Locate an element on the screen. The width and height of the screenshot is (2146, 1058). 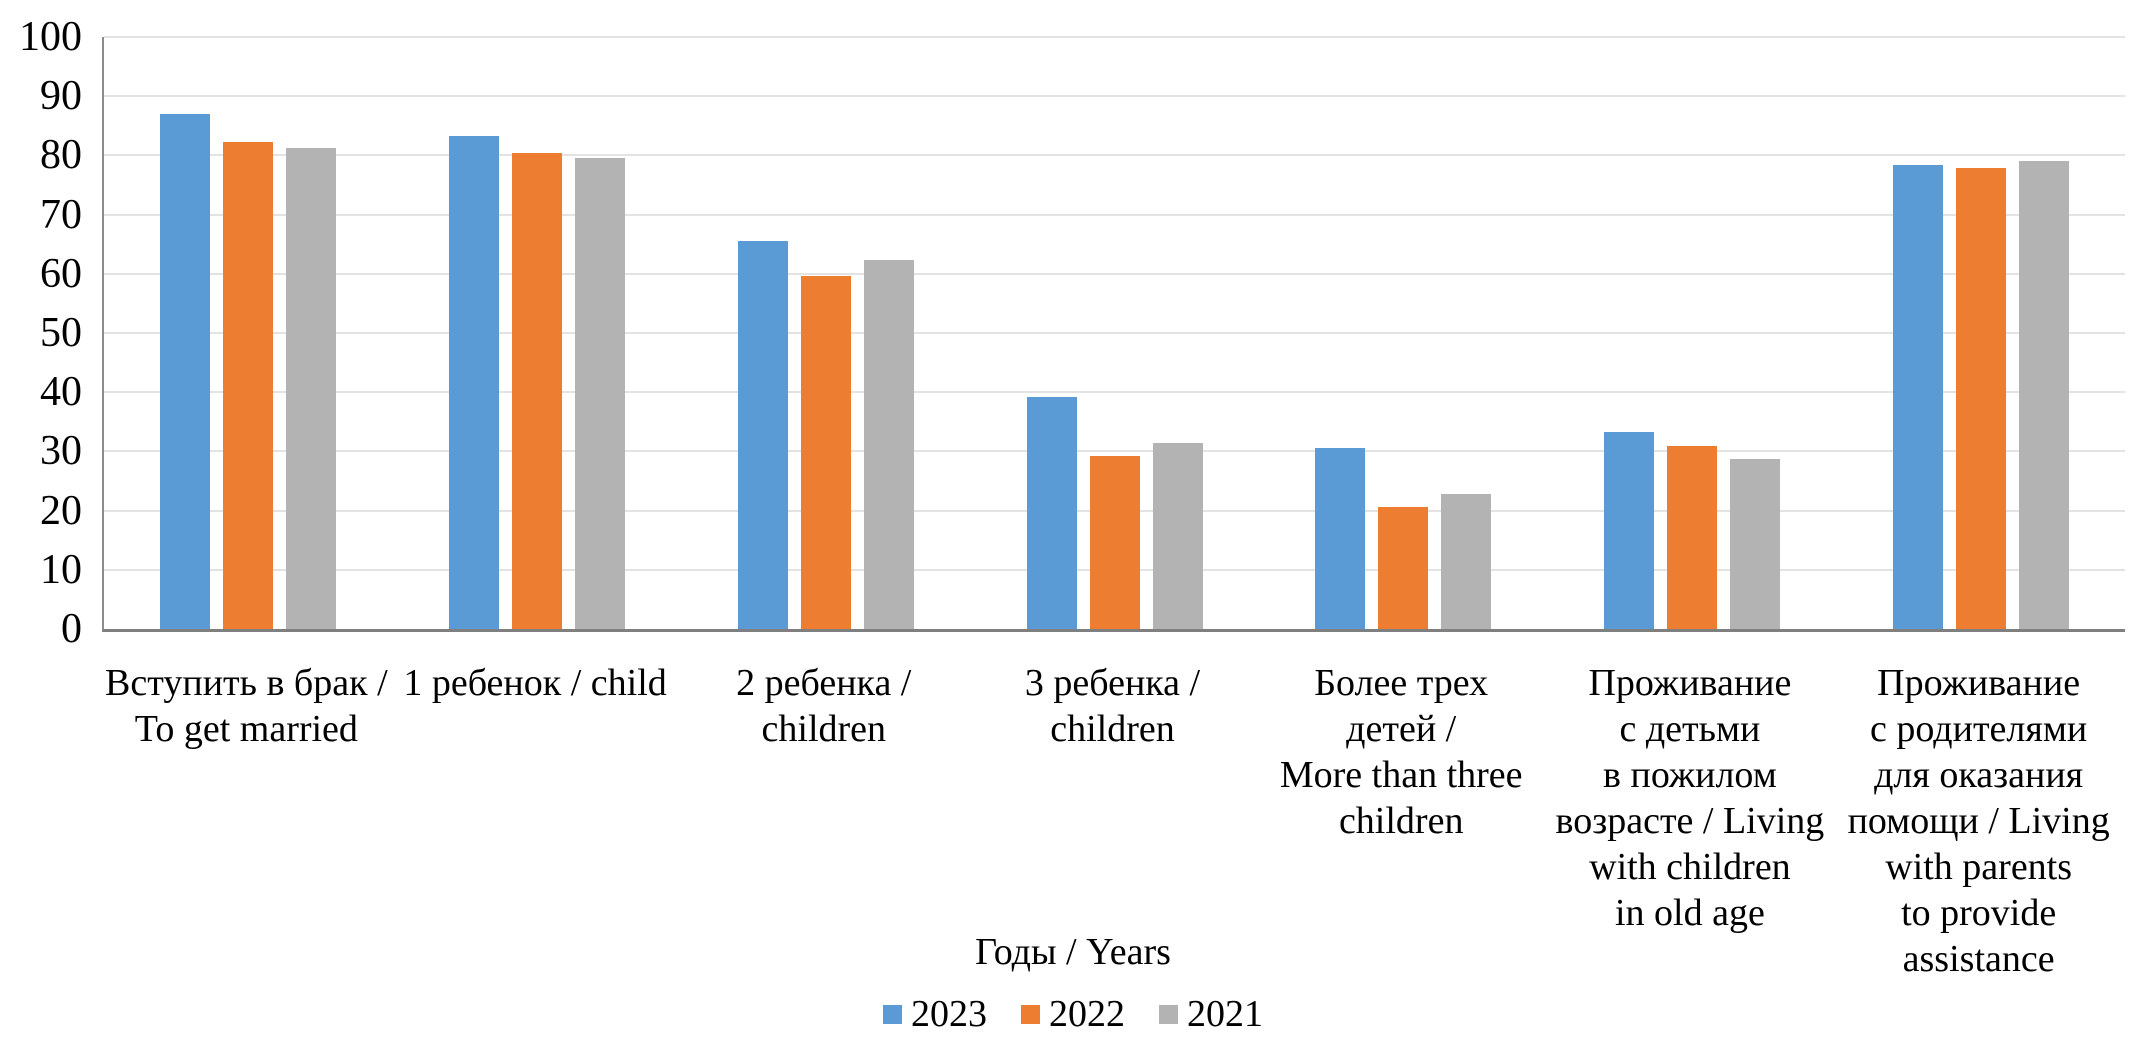
legend-item-2021: 2021 is located at coordinates (1211, 1014).